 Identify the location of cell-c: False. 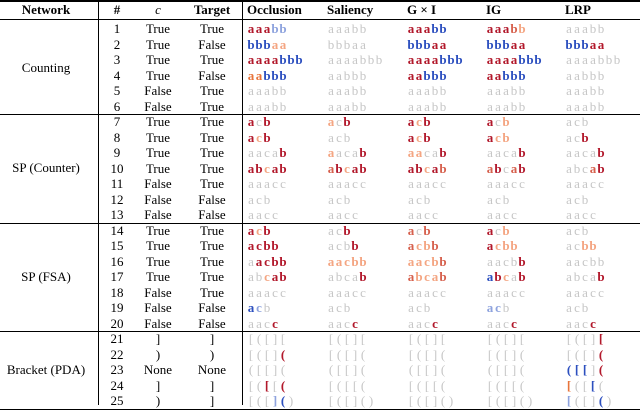
(158, 183).